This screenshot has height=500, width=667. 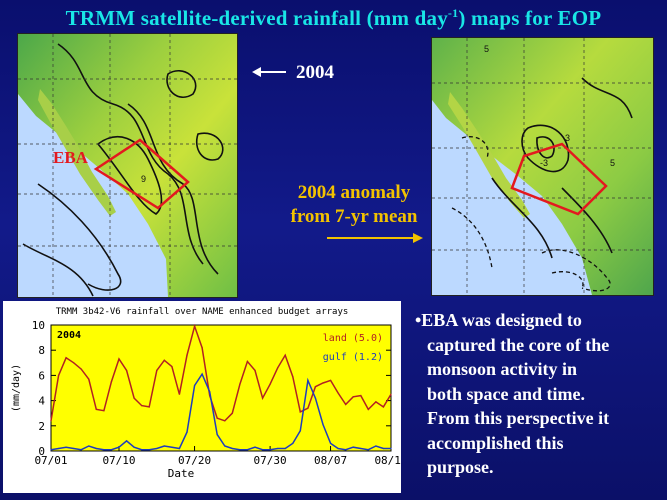 What do you see at coordinates (181, 473) in the screenshot?
I see `x-axis-label: Date` at bounding box center [181, 473].